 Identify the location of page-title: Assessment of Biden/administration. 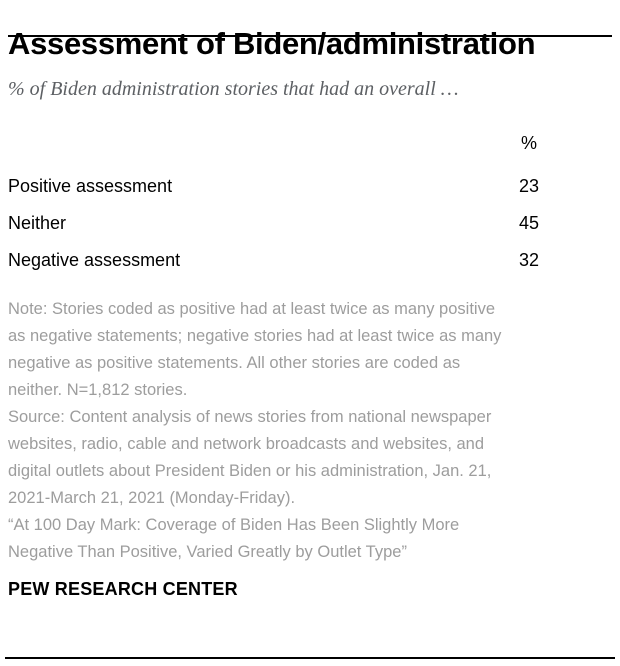
(272, 43).